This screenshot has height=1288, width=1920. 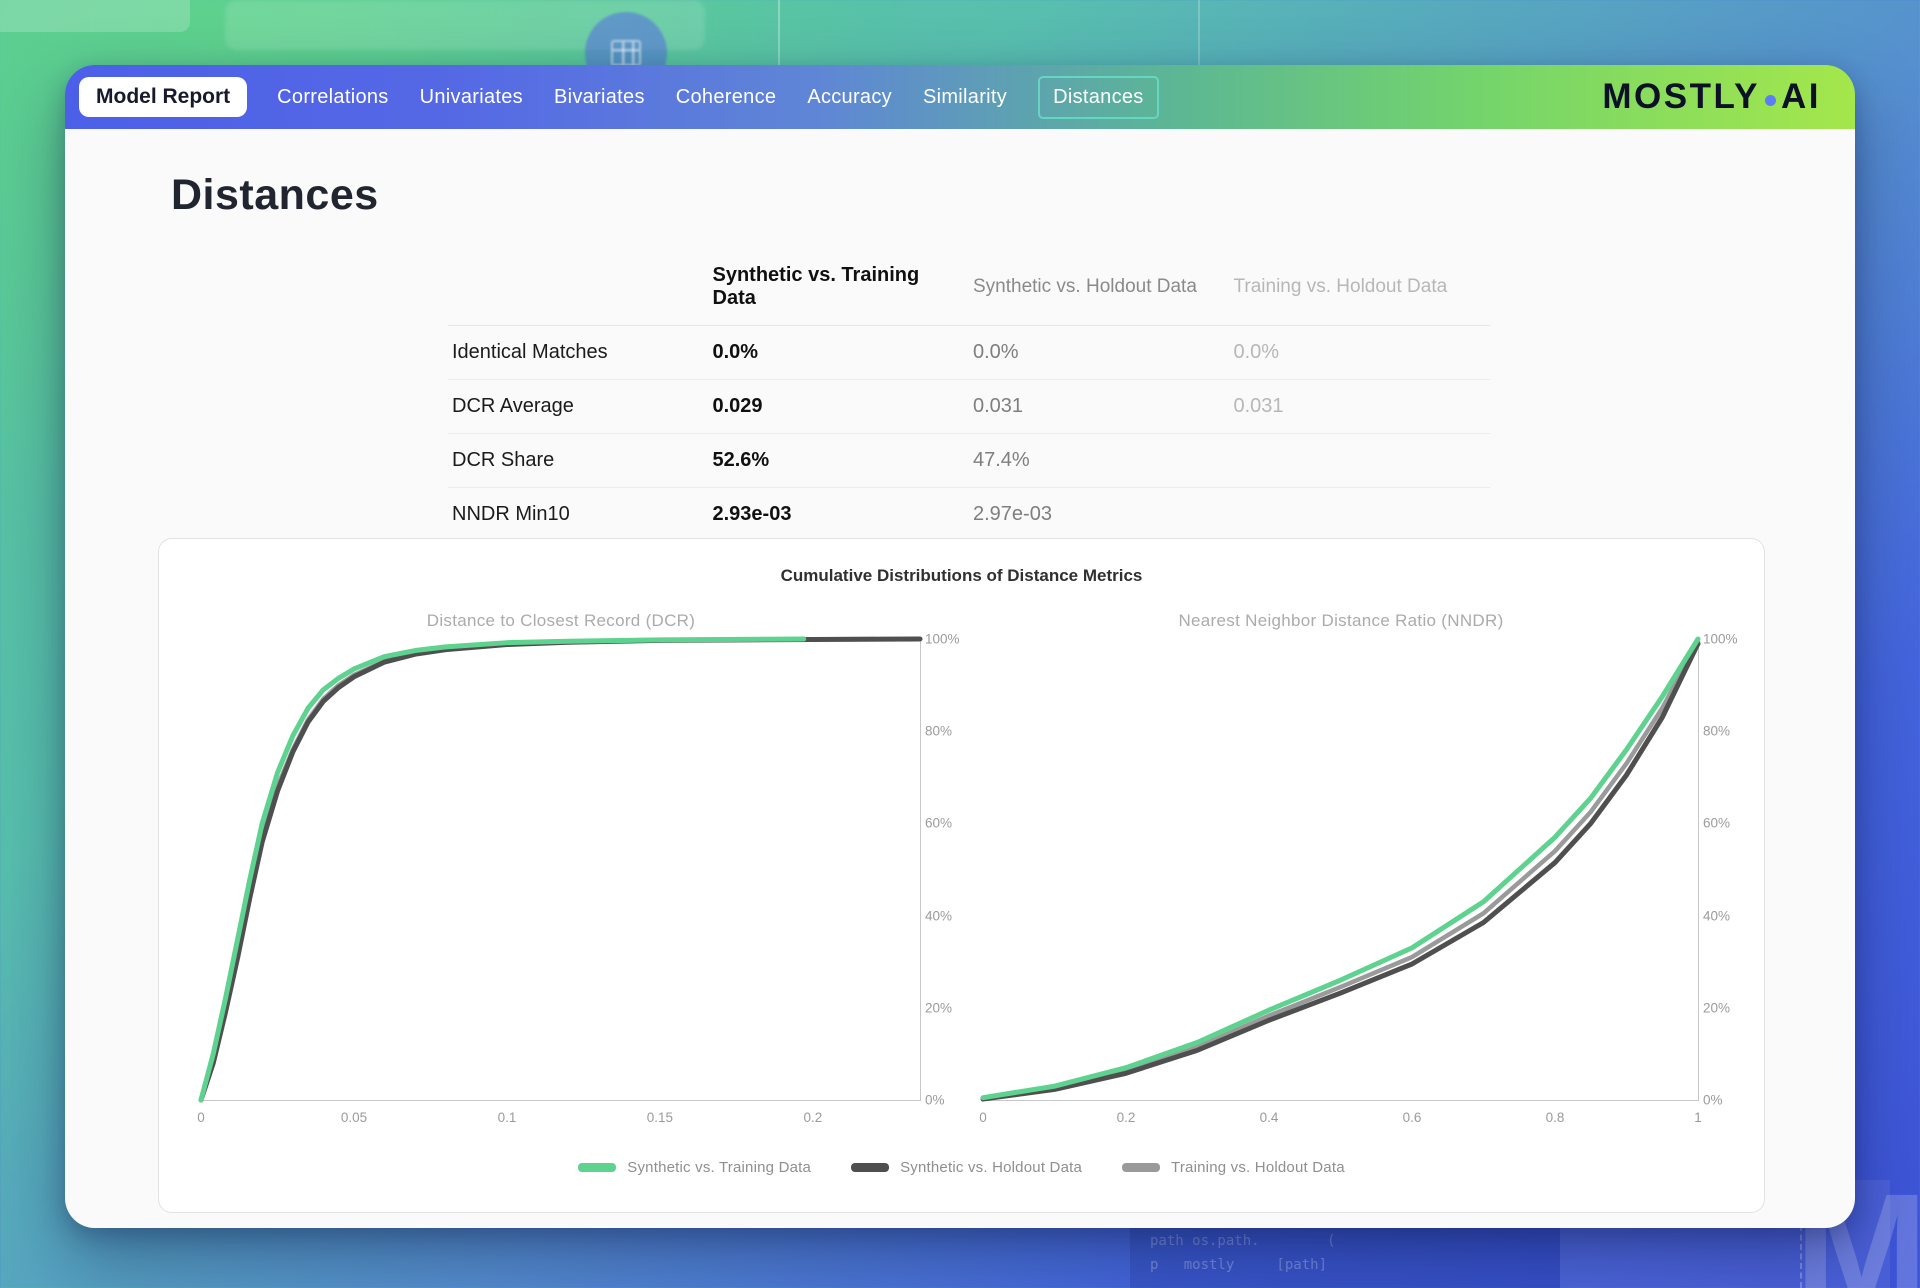 I want to click on legend-label: Synthetic vs. Training Data, so click(x=719, y=1167).